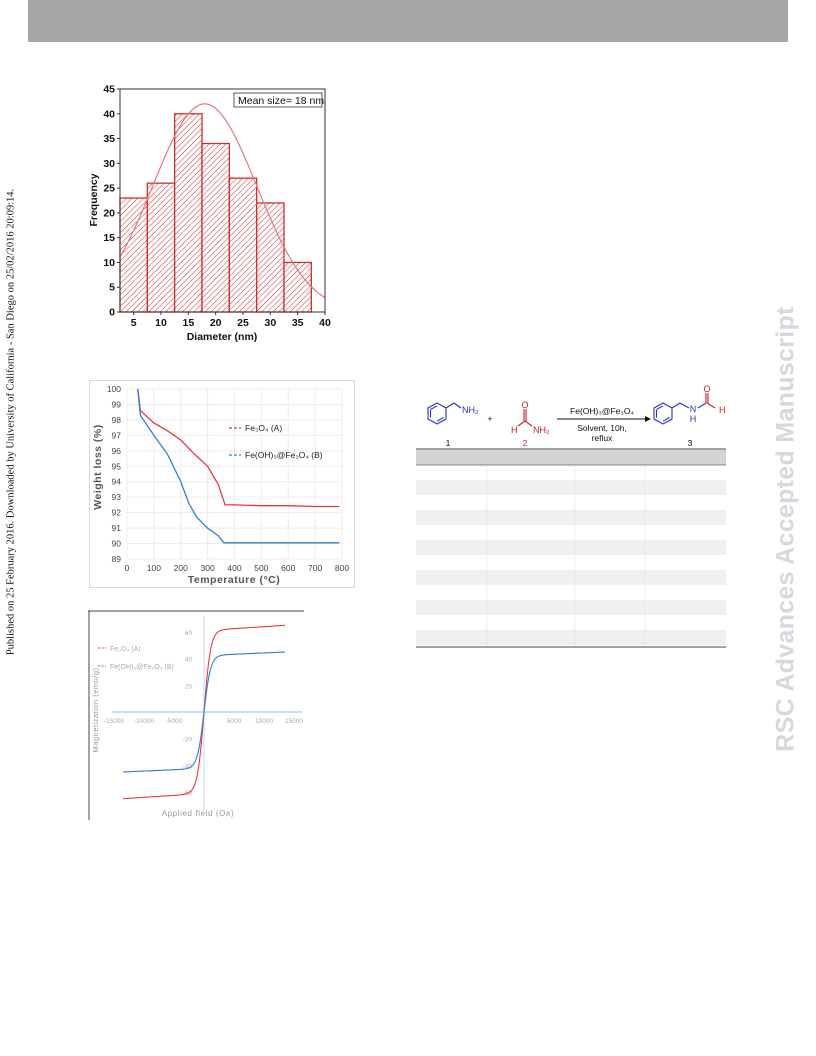 The height and width of the screenshot is (1056, 816). Describe the element at coordinates (706, 389) in the screenshot. I see `product-oxygen: O` at that location.